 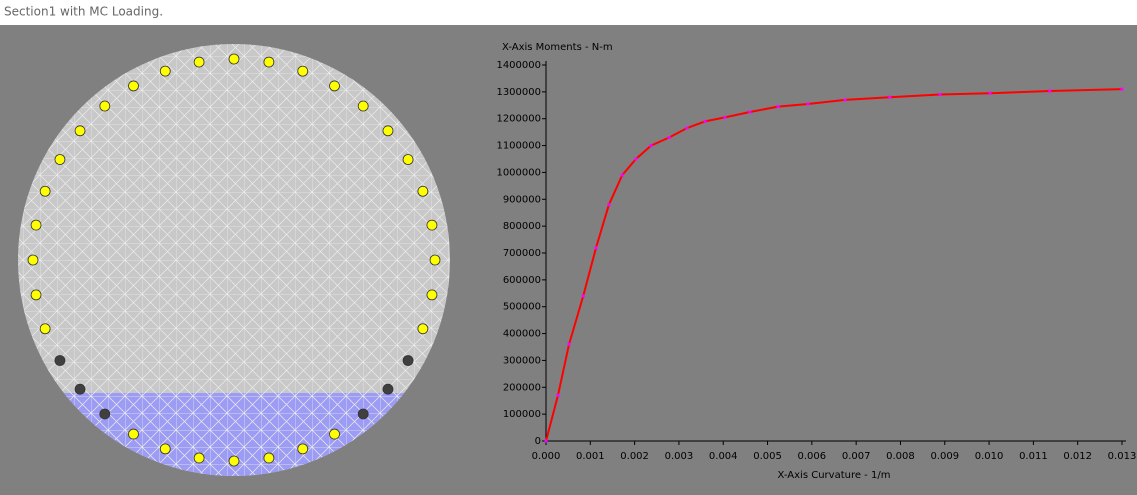 What do you see at coordinates (522, 253) in the screenshot?
I see `y-tick-label: 700000` at bounding box center [522, 253].